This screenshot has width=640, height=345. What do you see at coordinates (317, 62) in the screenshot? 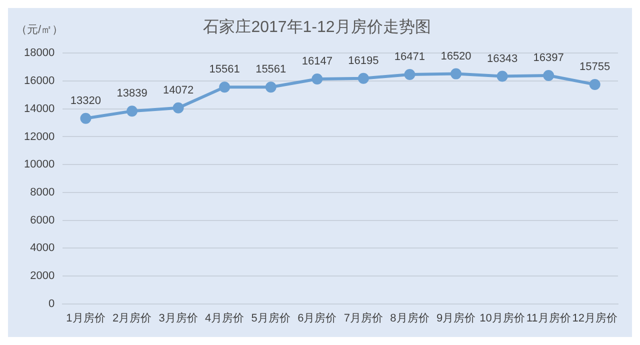
I see `data-label: 16147` at bounding box center [317, 62].